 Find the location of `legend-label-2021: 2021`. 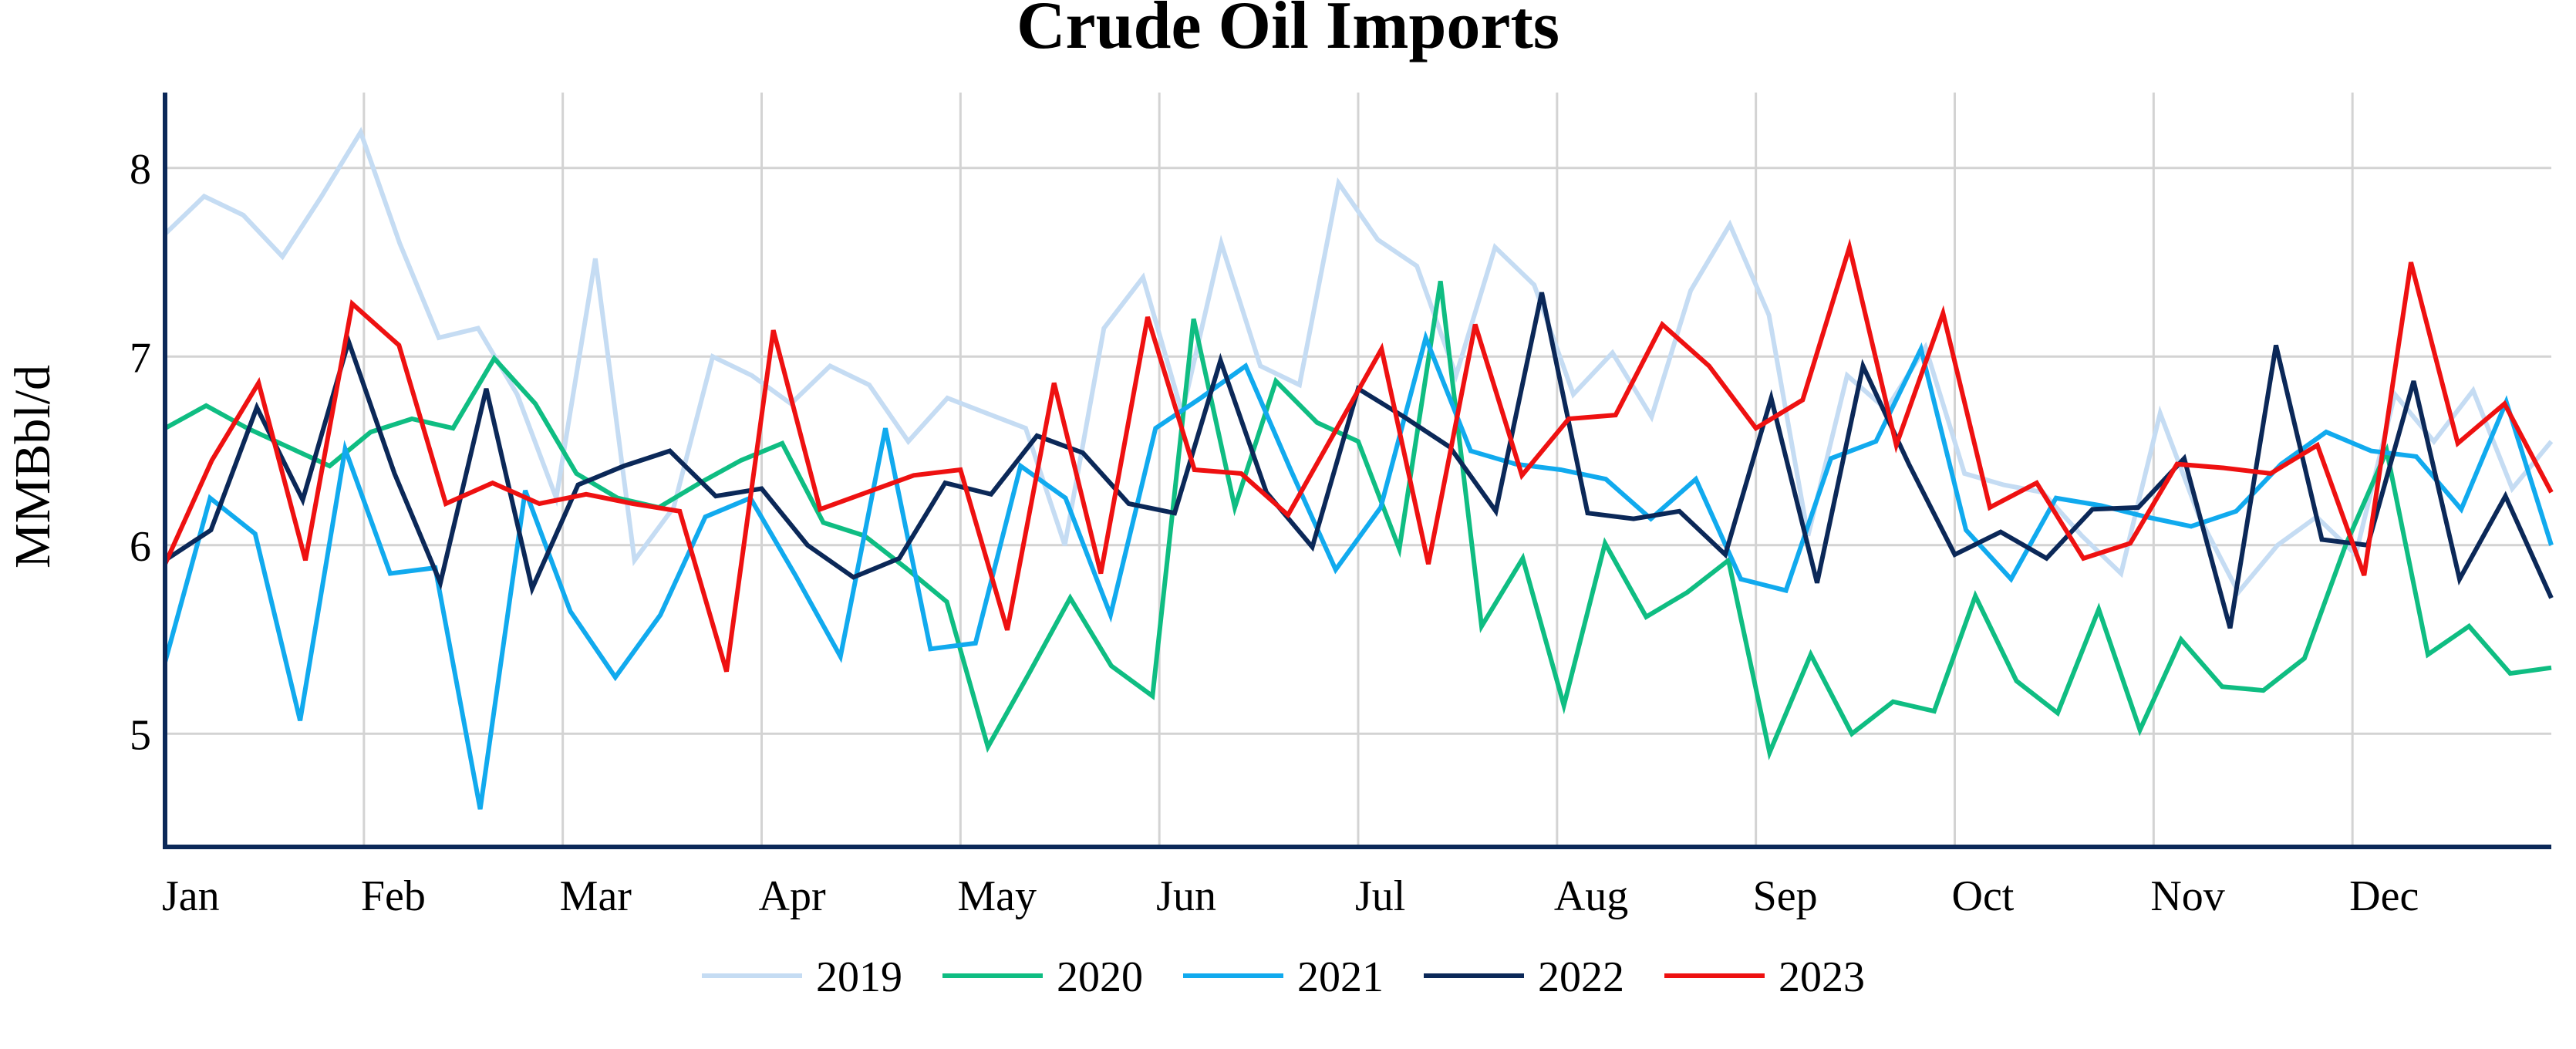

legend-label-2021: 2021 is located at coordinates (1340, 977).